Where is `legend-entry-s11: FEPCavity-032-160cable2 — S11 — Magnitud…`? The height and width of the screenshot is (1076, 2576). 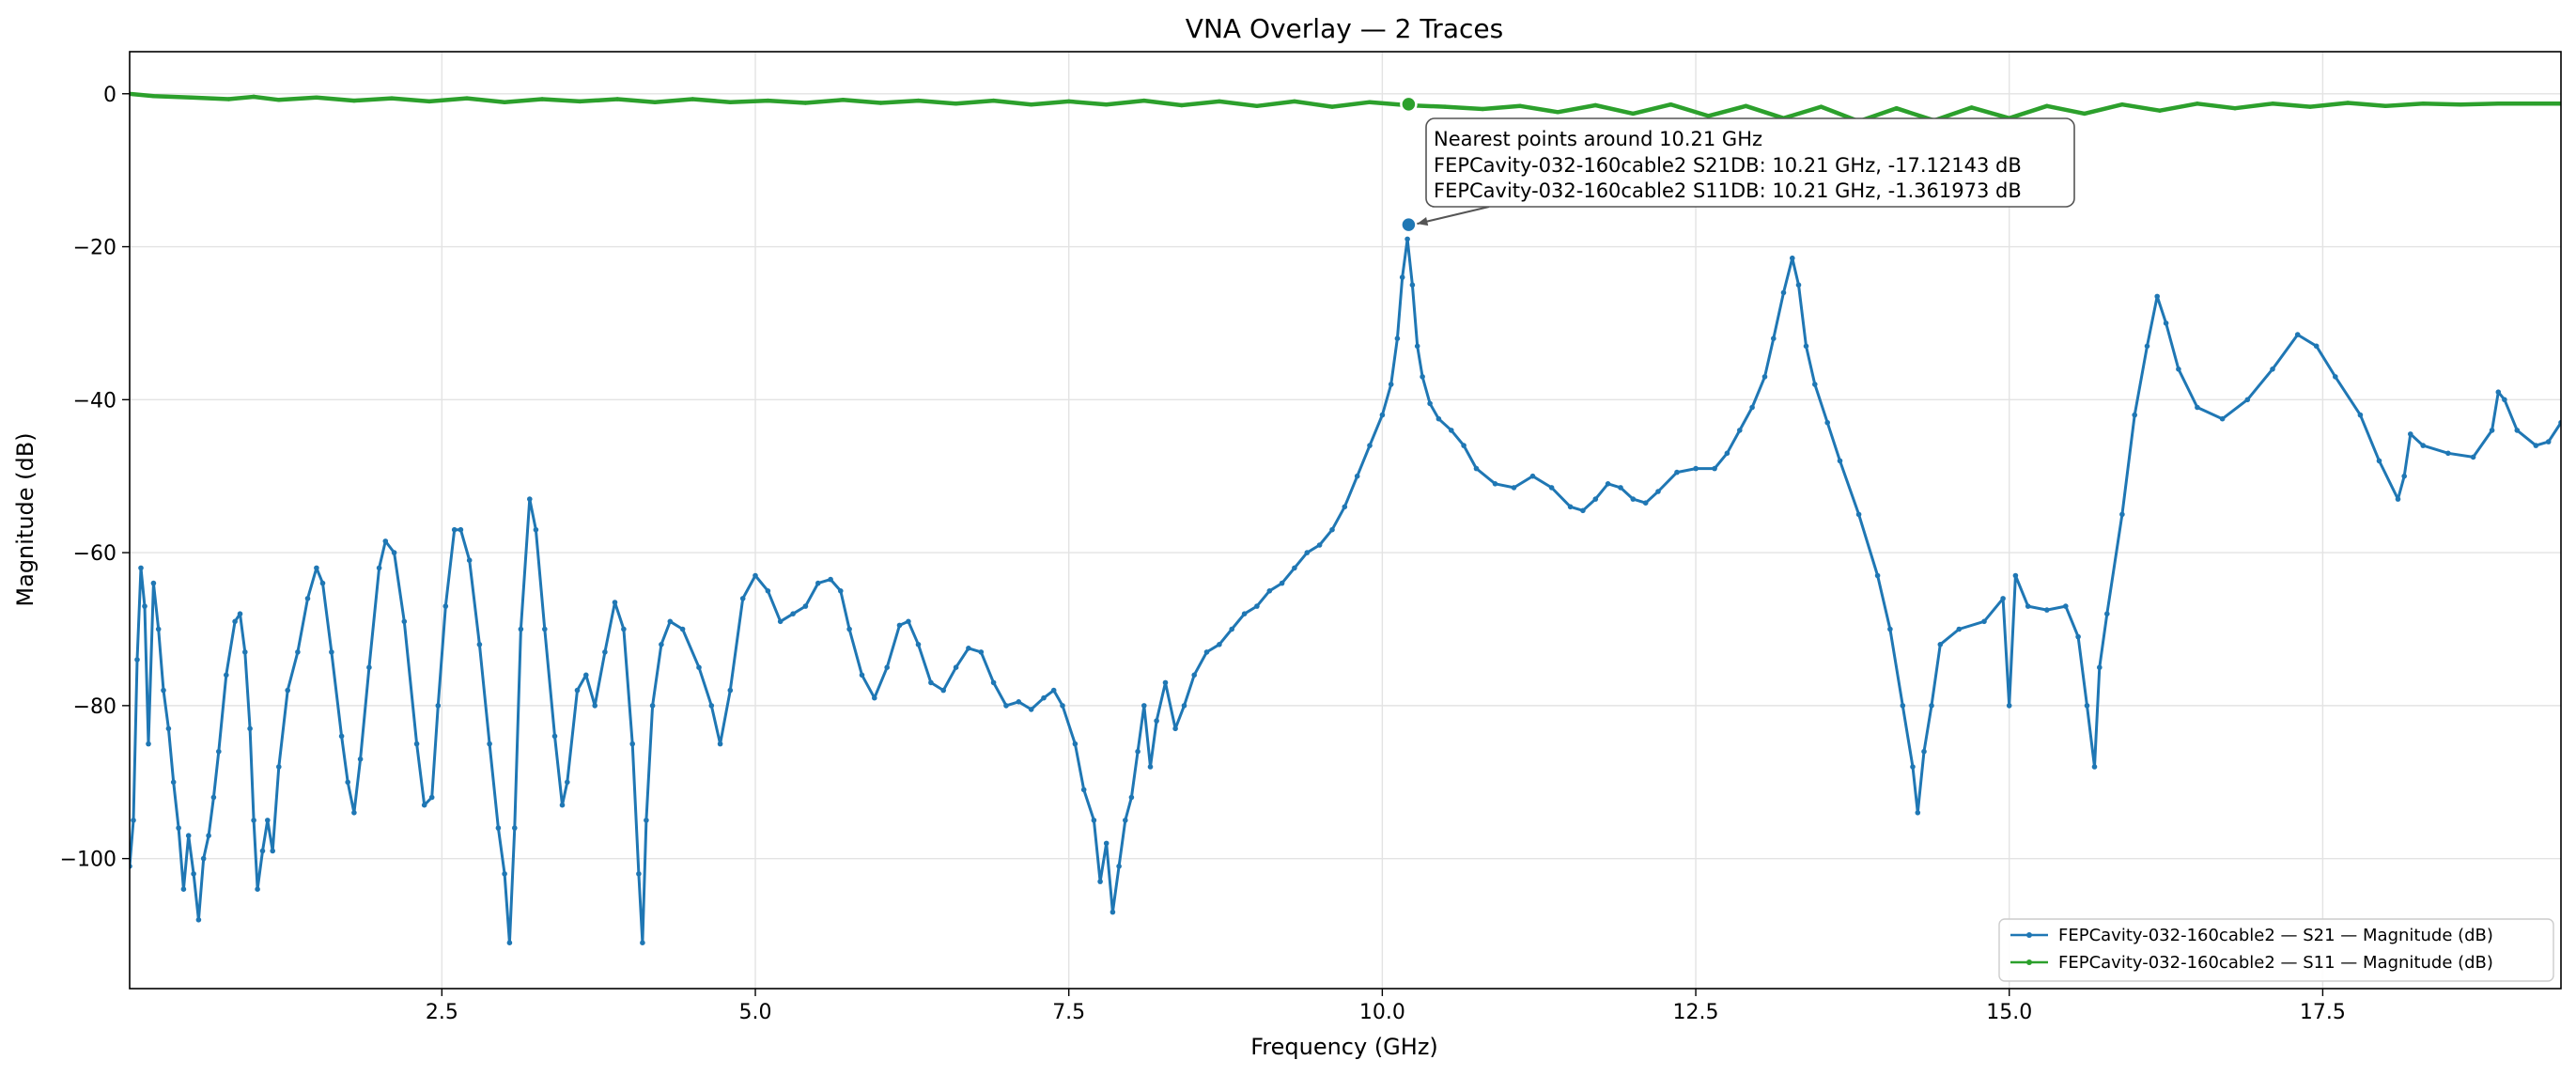 legend-entry-s11: FEPCavity-032-160cable2 — S11 — Magnitud… is located at coordinates (2251, 963).